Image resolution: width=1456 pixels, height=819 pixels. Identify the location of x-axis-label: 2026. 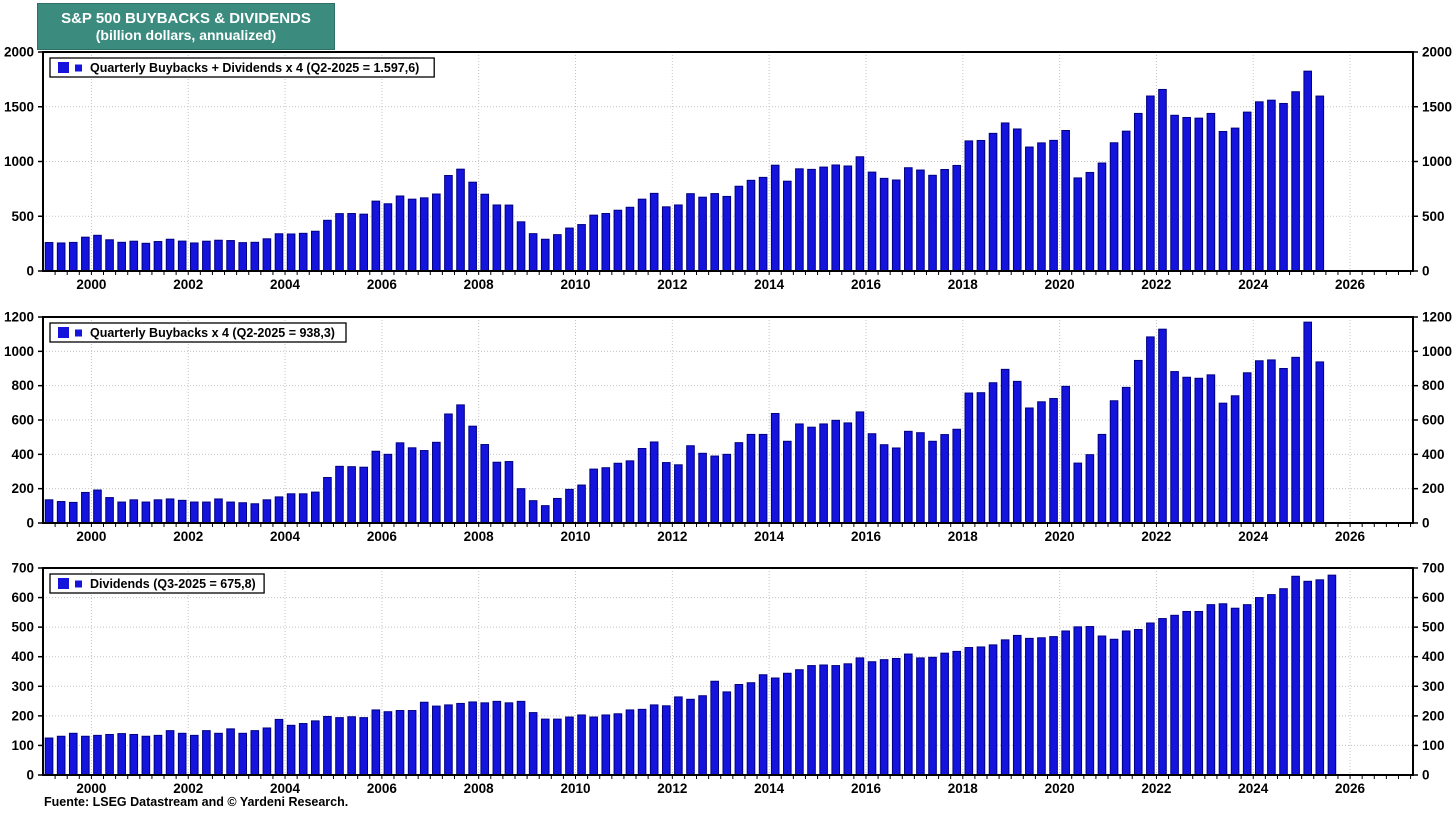
(1350, 788).